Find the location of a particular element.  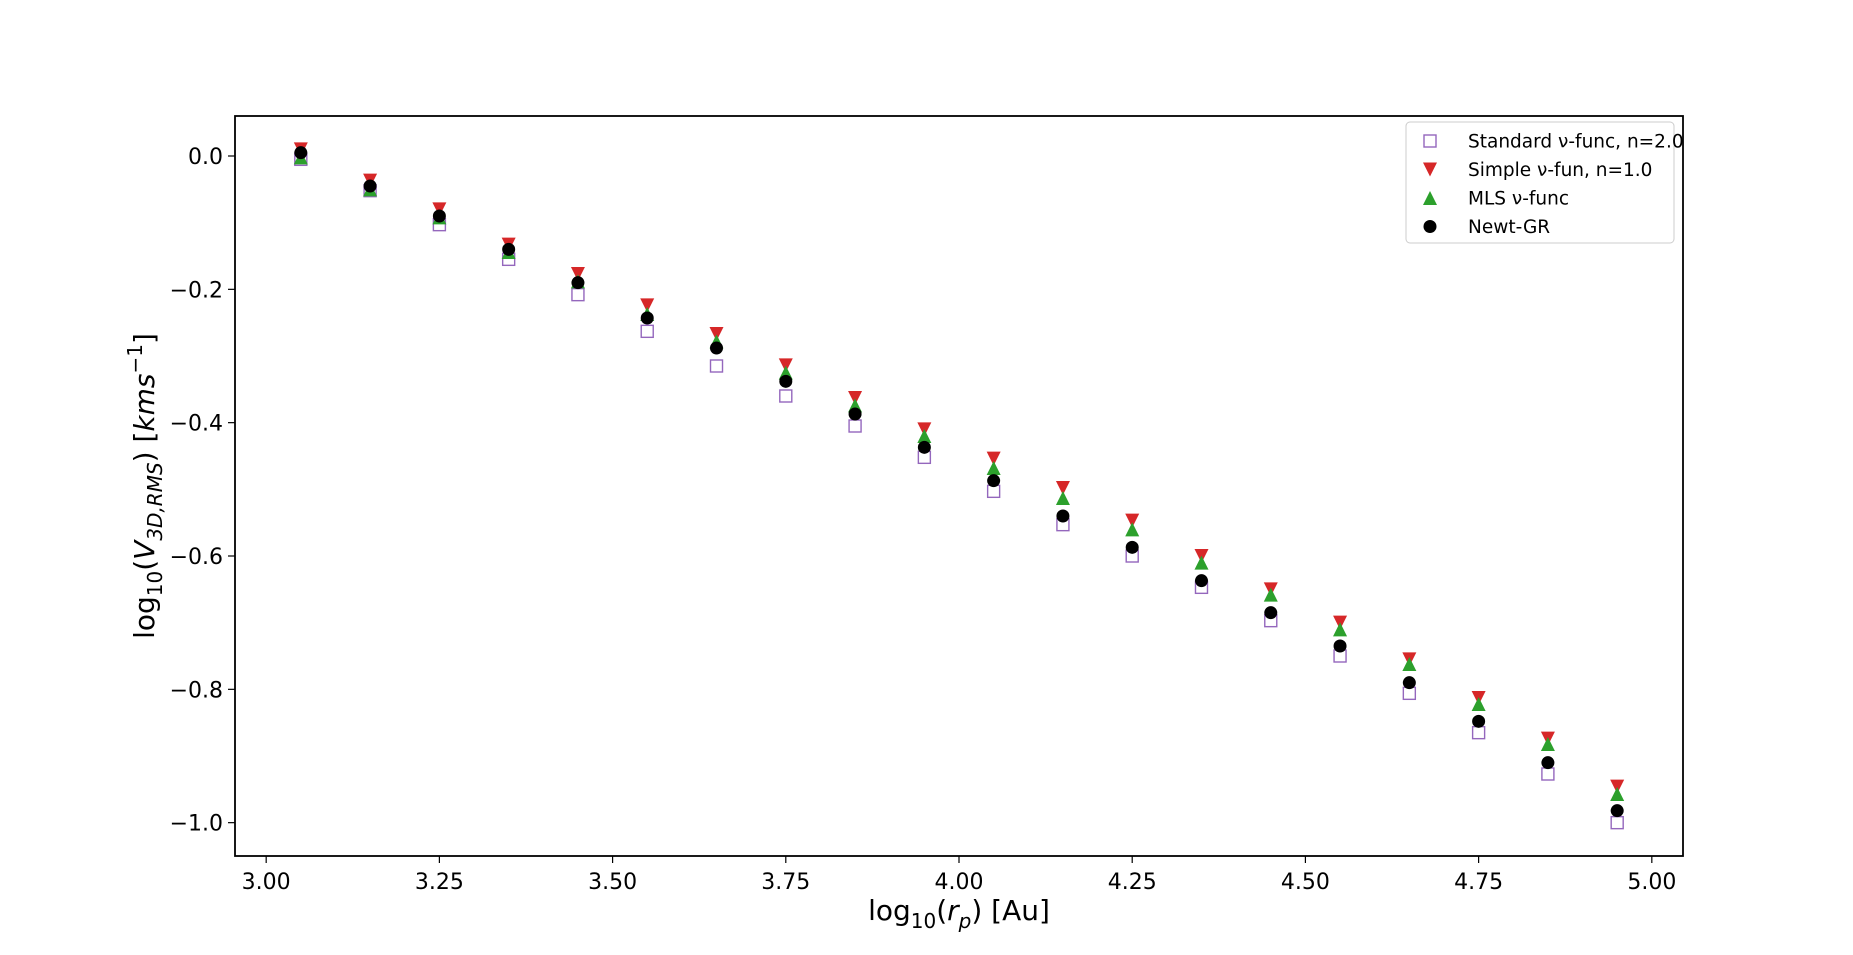

legend-label: MLS ν-func is located at coordinates (1518, 199).